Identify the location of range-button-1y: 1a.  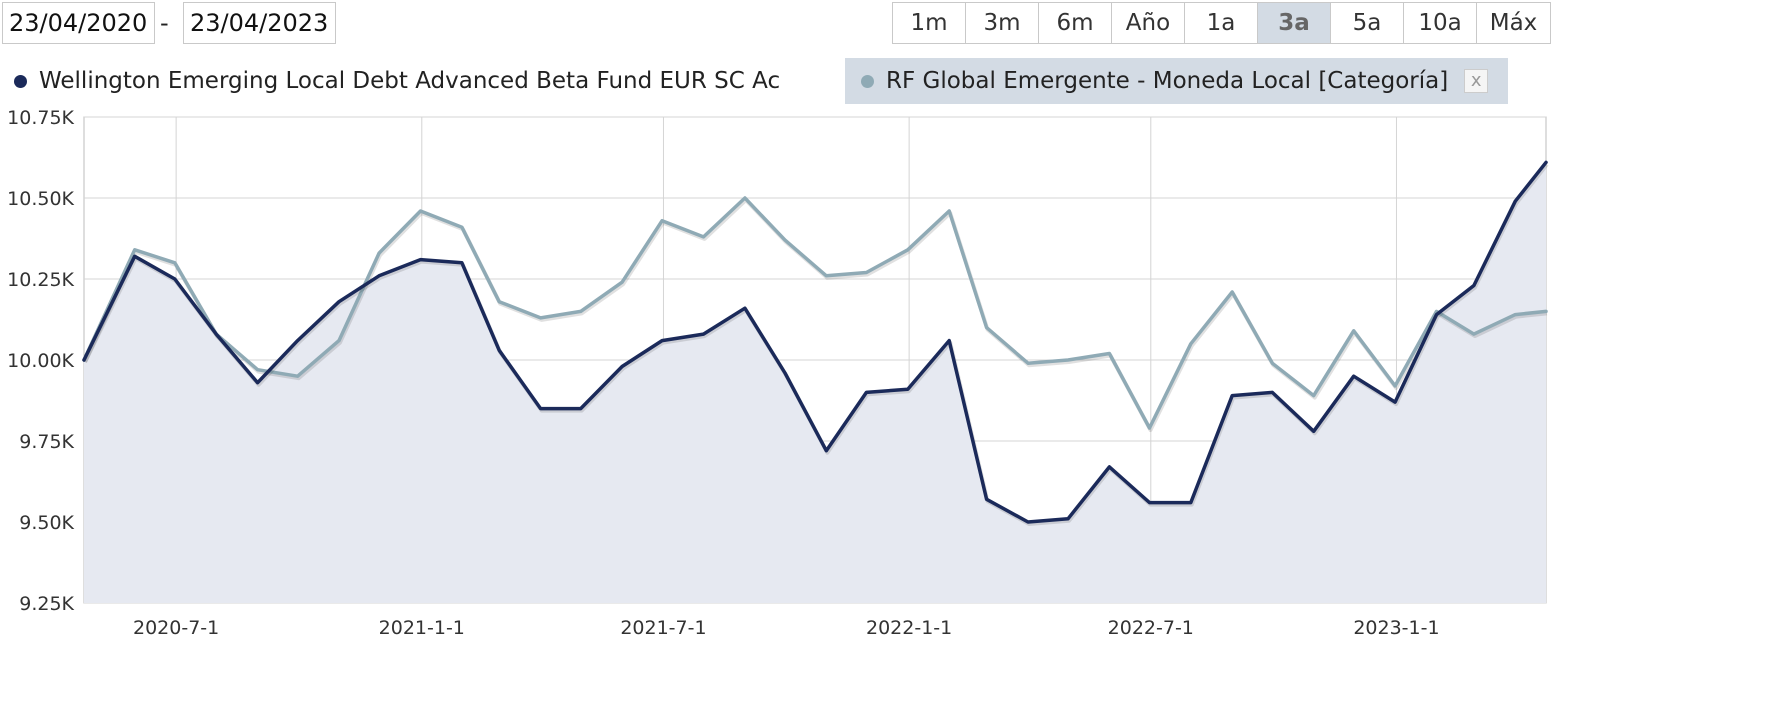
(1221, 23).